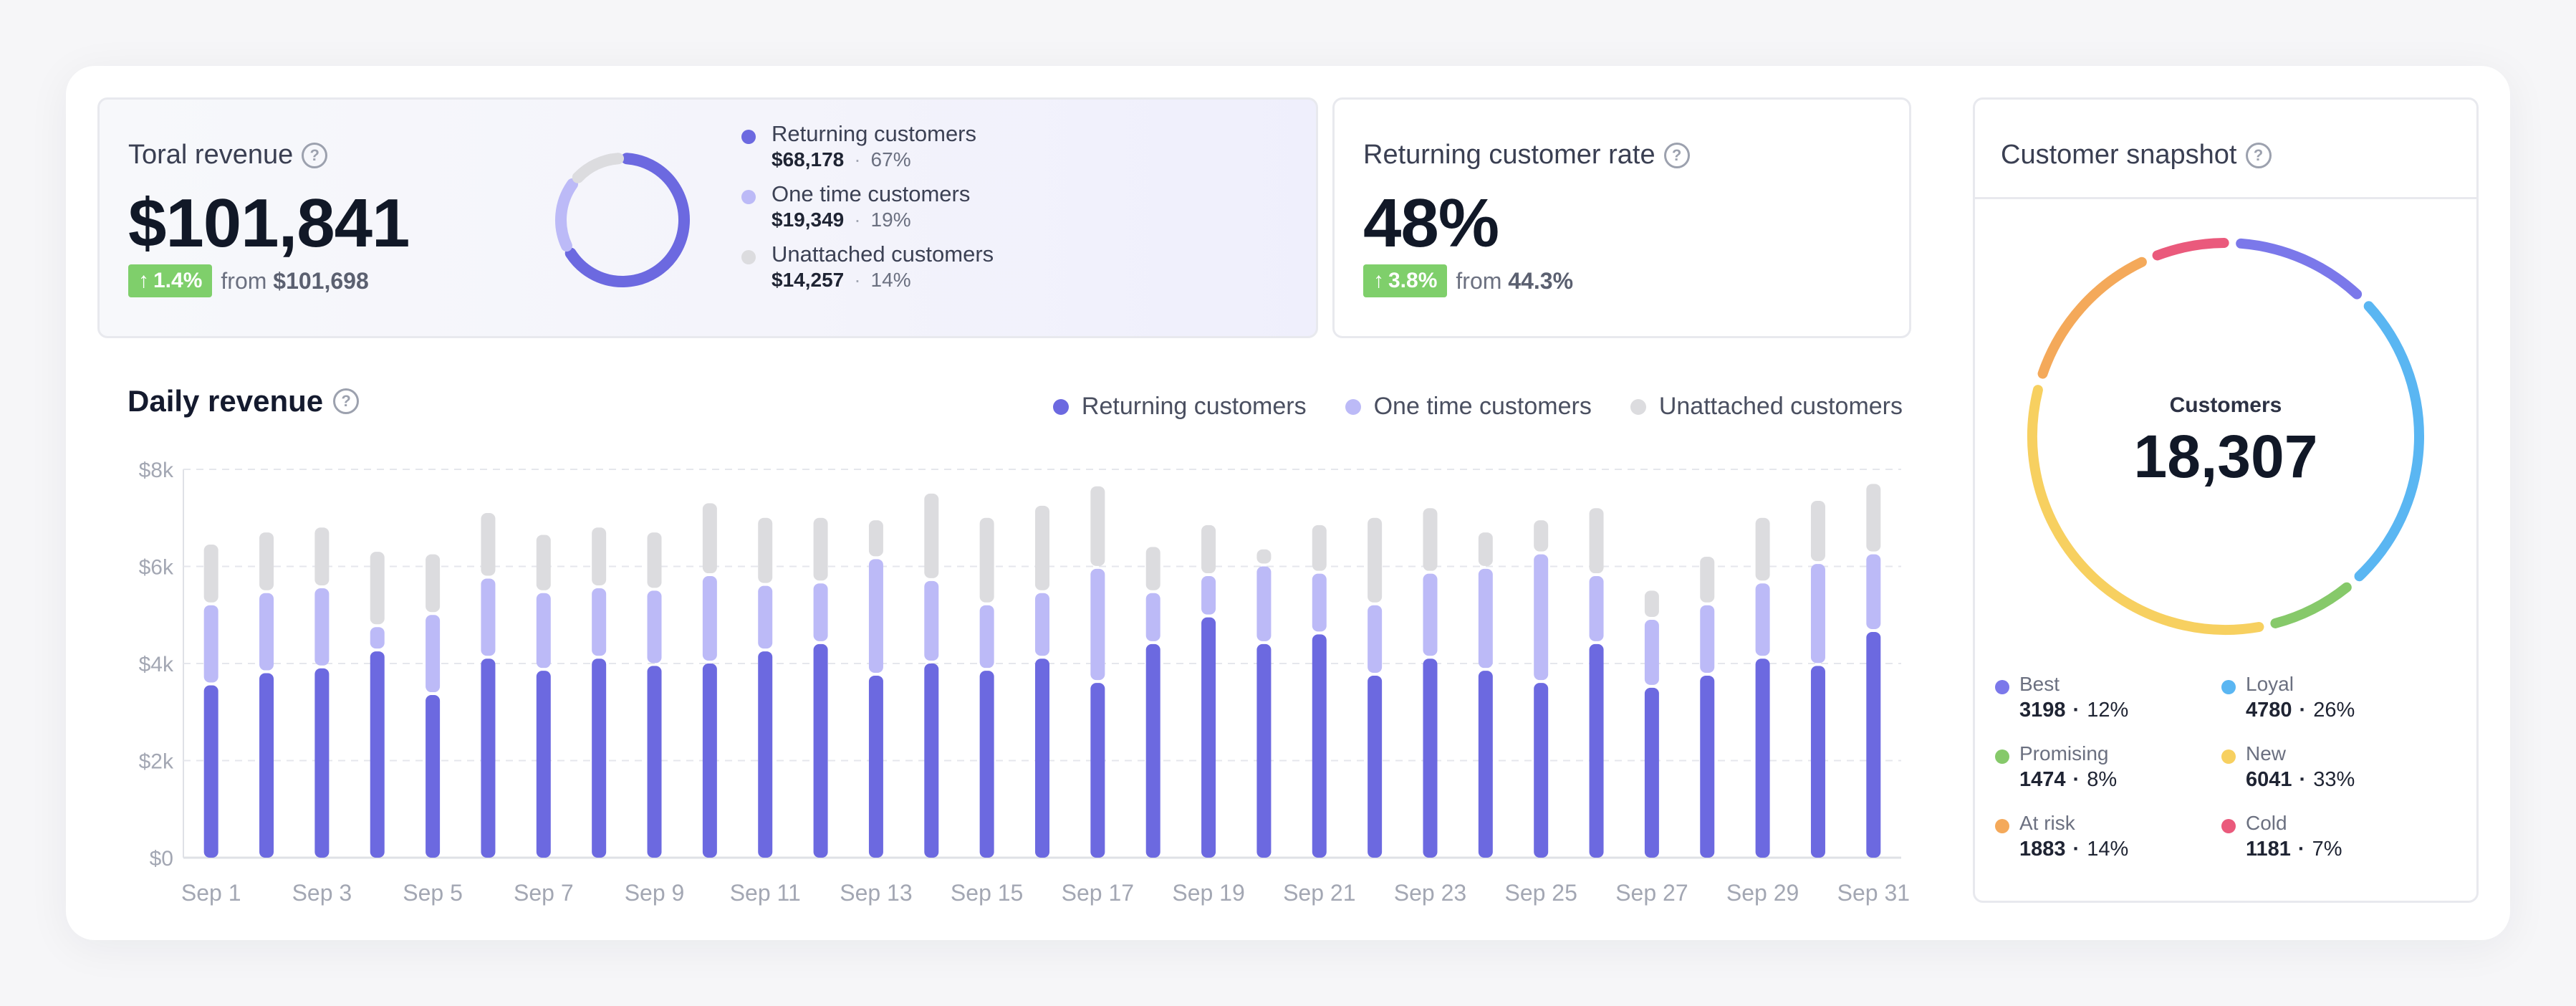 The height and width of the screenshot is (1006, 2576). What do you see at coordinates (2092, 318) in the screenshot?
I see `ring-segment-at-risk` at bounding box center [2092, 318].